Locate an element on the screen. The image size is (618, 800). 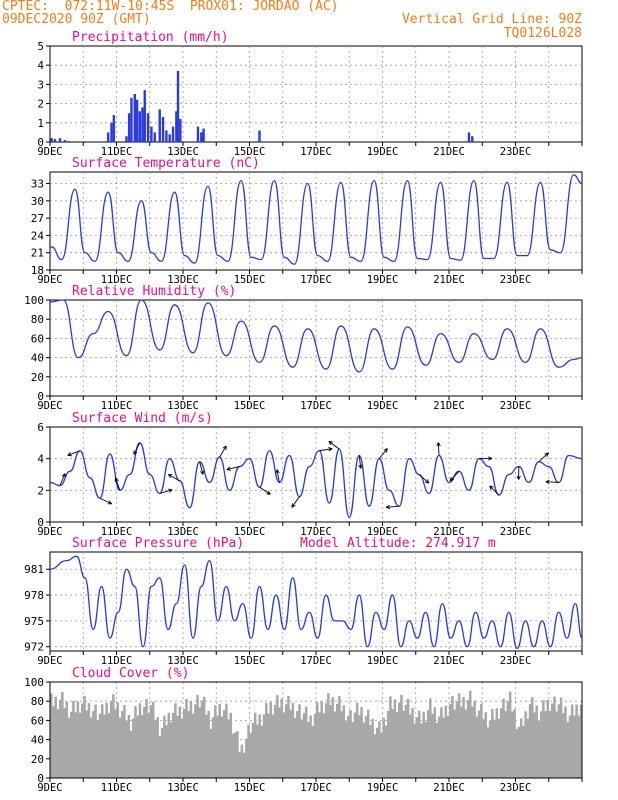
wind-xtick-label: 23DEC is located at coordinates (516, 532).